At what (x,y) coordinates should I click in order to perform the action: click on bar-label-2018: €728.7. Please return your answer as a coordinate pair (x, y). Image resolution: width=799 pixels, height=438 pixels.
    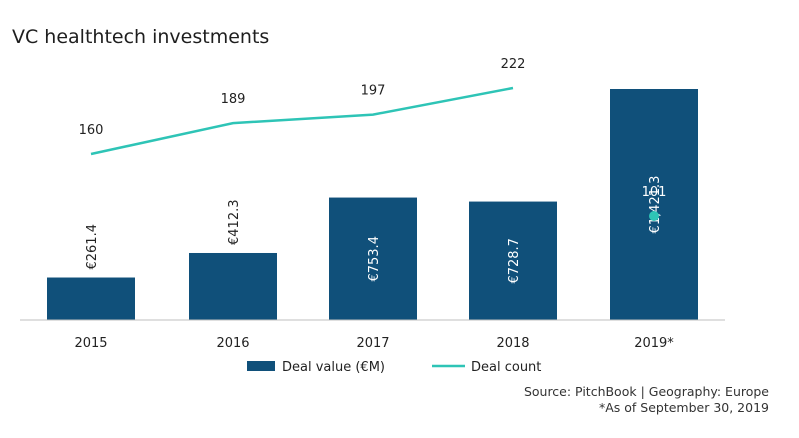
    Looking at the image, I should click on (514, 261).